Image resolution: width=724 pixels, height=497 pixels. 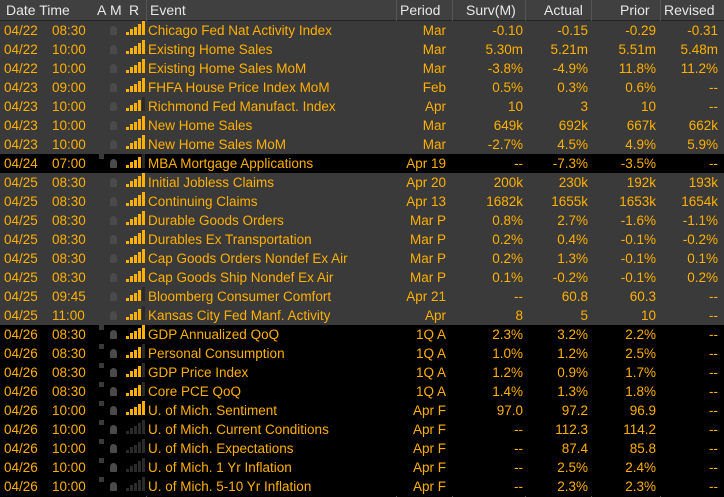 I want to click on actual-cell: 5.21m, so click(x=569, y=49).